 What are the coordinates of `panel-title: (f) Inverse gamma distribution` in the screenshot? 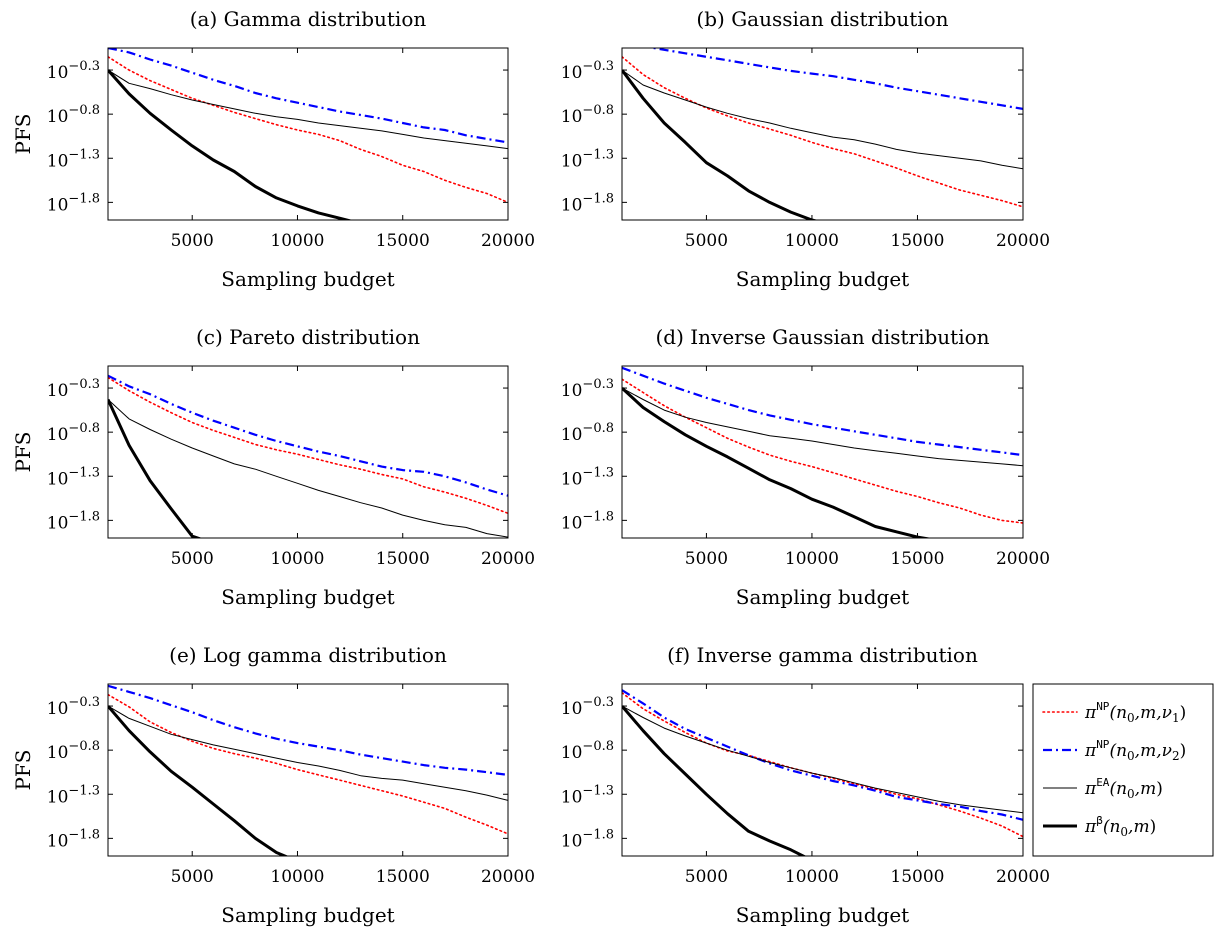 It's located at (822, 655).